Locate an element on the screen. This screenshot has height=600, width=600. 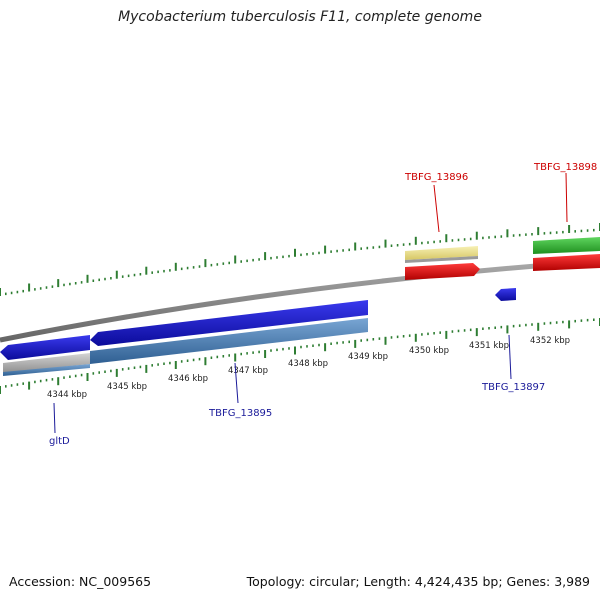
gene-feature-gltd-blue is located at coordinates (46, 370).